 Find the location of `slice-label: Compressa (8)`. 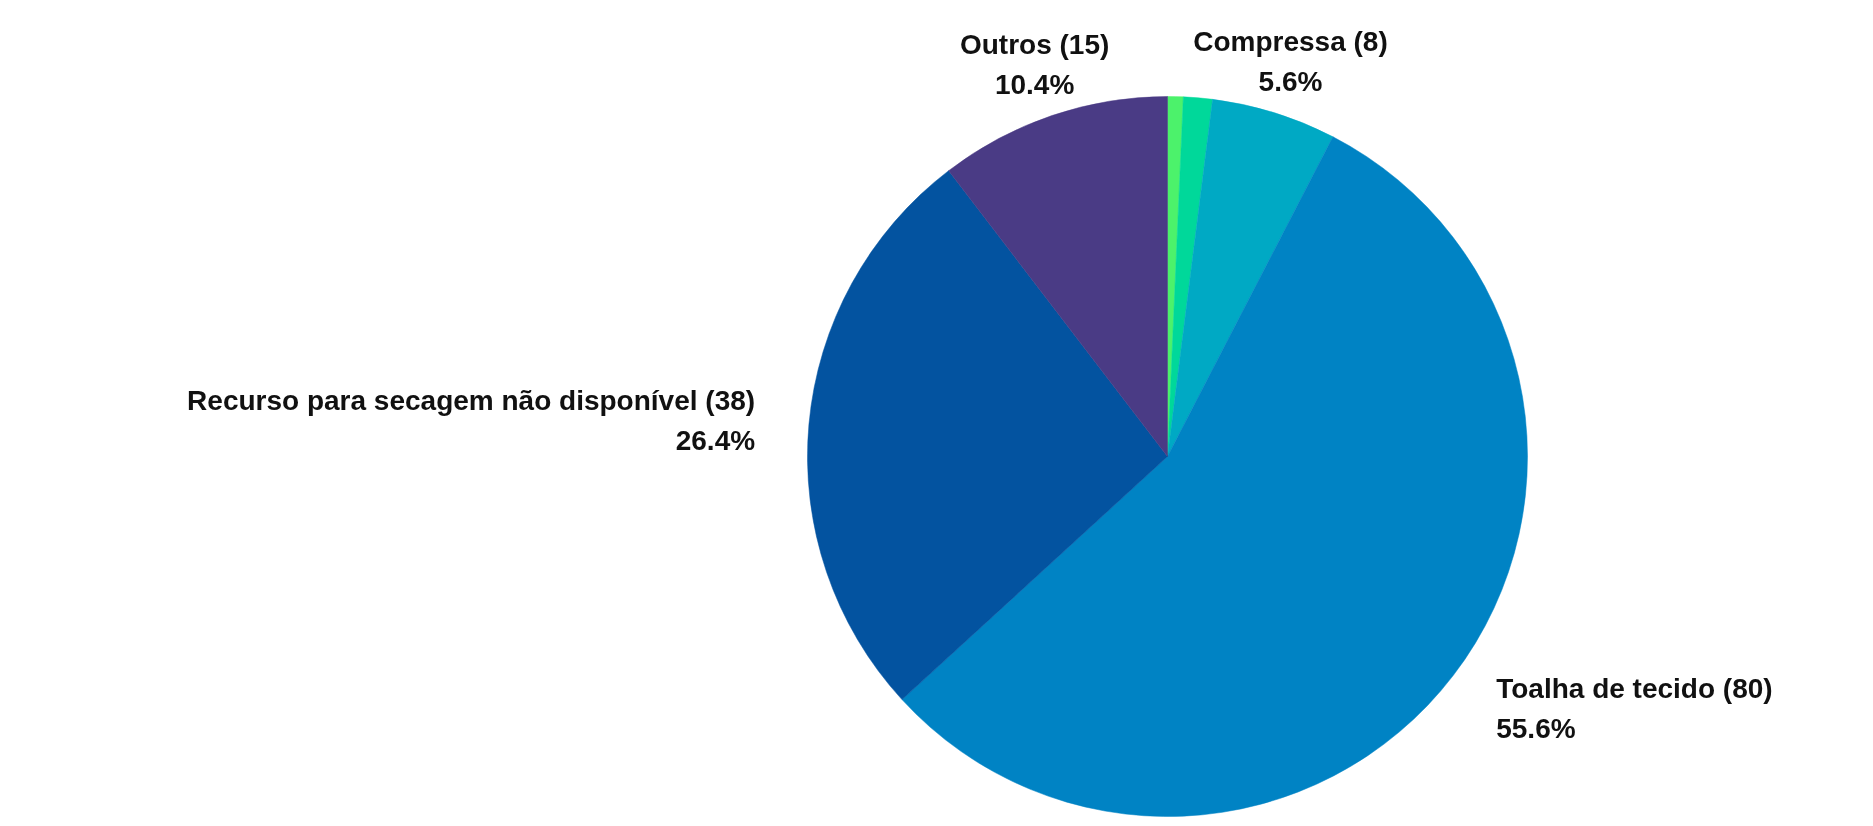

slice-label: Compressa (8) is located at coordinates (1290, 41).